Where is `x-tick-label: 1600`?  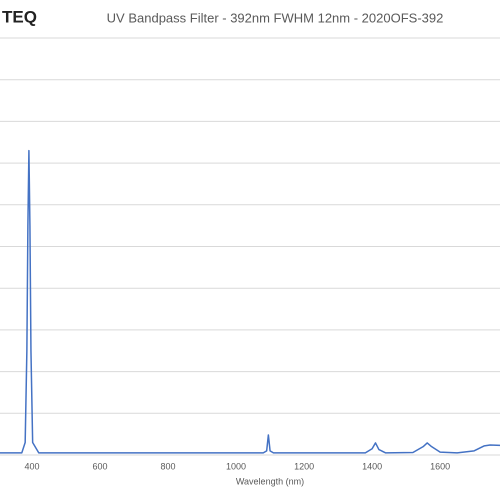 x-tick-label: 1600 is located at coordinates (440, 466).